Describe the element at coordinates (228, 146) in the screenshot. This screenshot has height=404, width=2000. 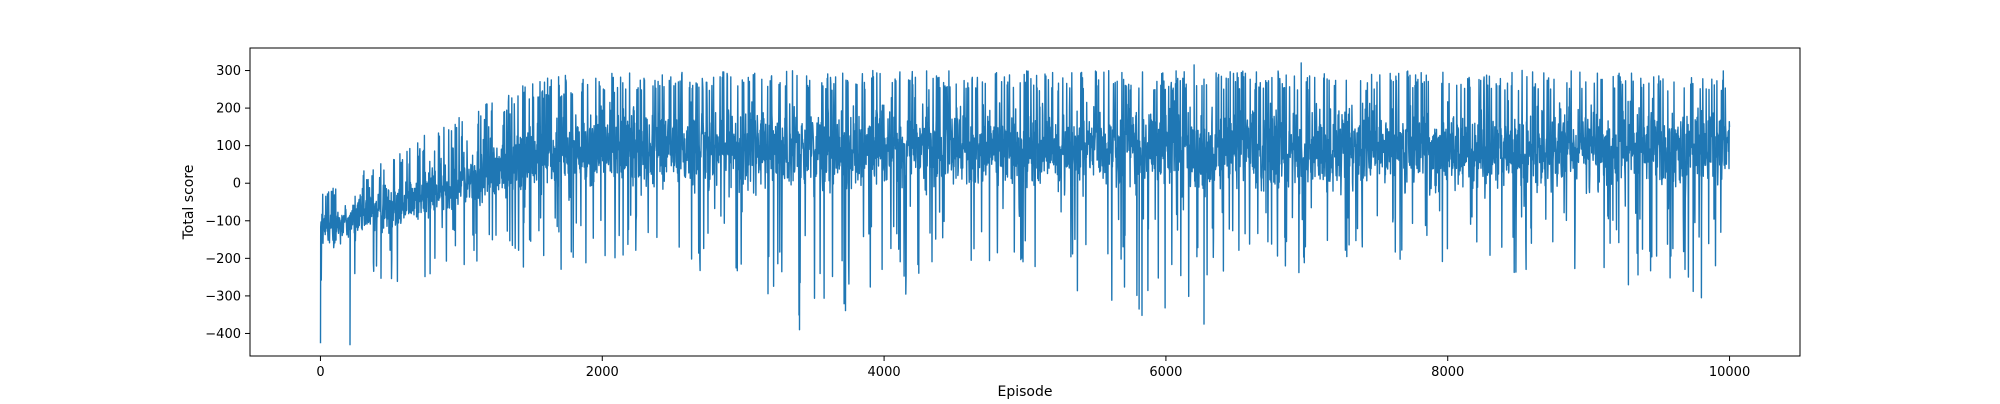
I see `y-tick-label: 100` at that location.